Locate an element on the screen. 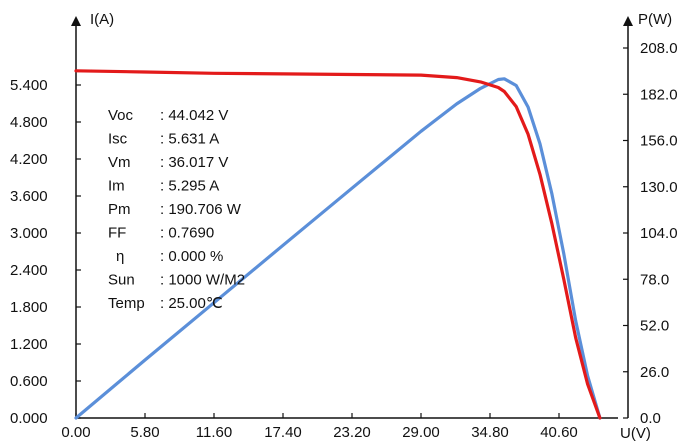 The width and height of the screenshot is (694, 441). stat-value: : 190.706 W is located at coordinates (201, 209).